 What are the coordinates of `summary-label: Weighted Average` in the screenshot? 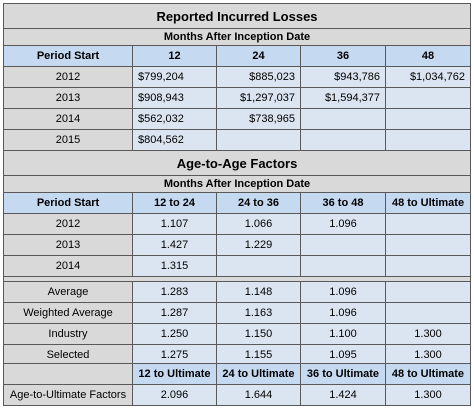 It's located at (68, 313).